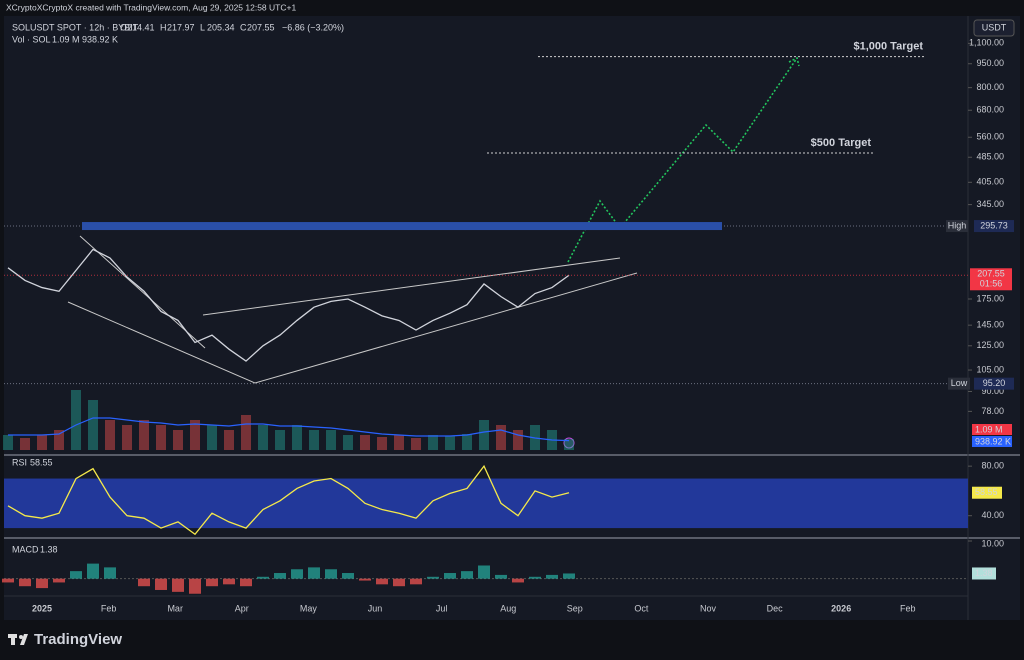  What do you see at coordinates (19, 462) in the screenshot?
I see `rsi-name: RSI` at bounding box center [19, 462].